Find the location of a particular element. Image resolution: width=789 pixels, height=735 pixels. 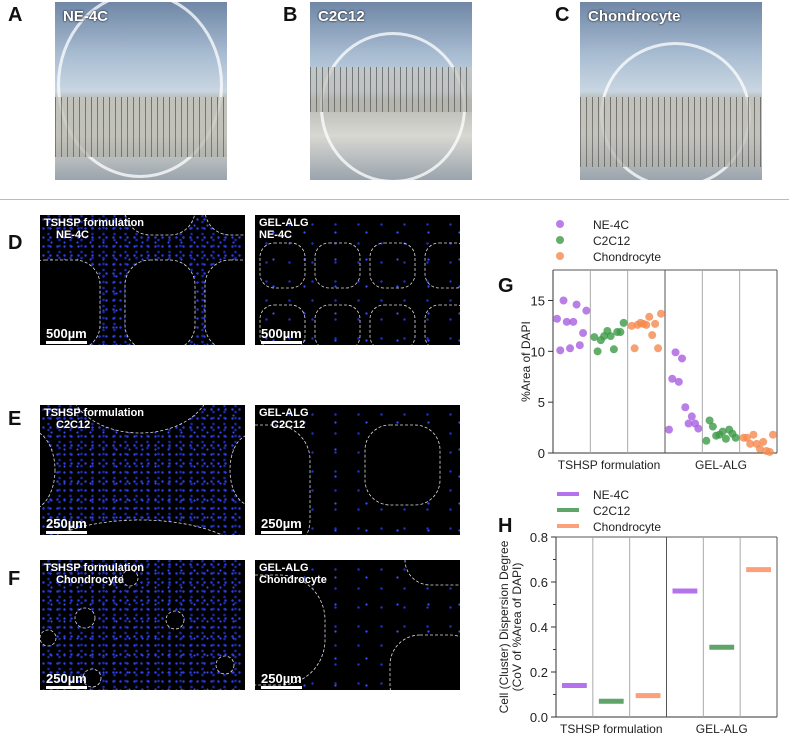

y-tick-label: 0 is located at coordinates (541, 453).